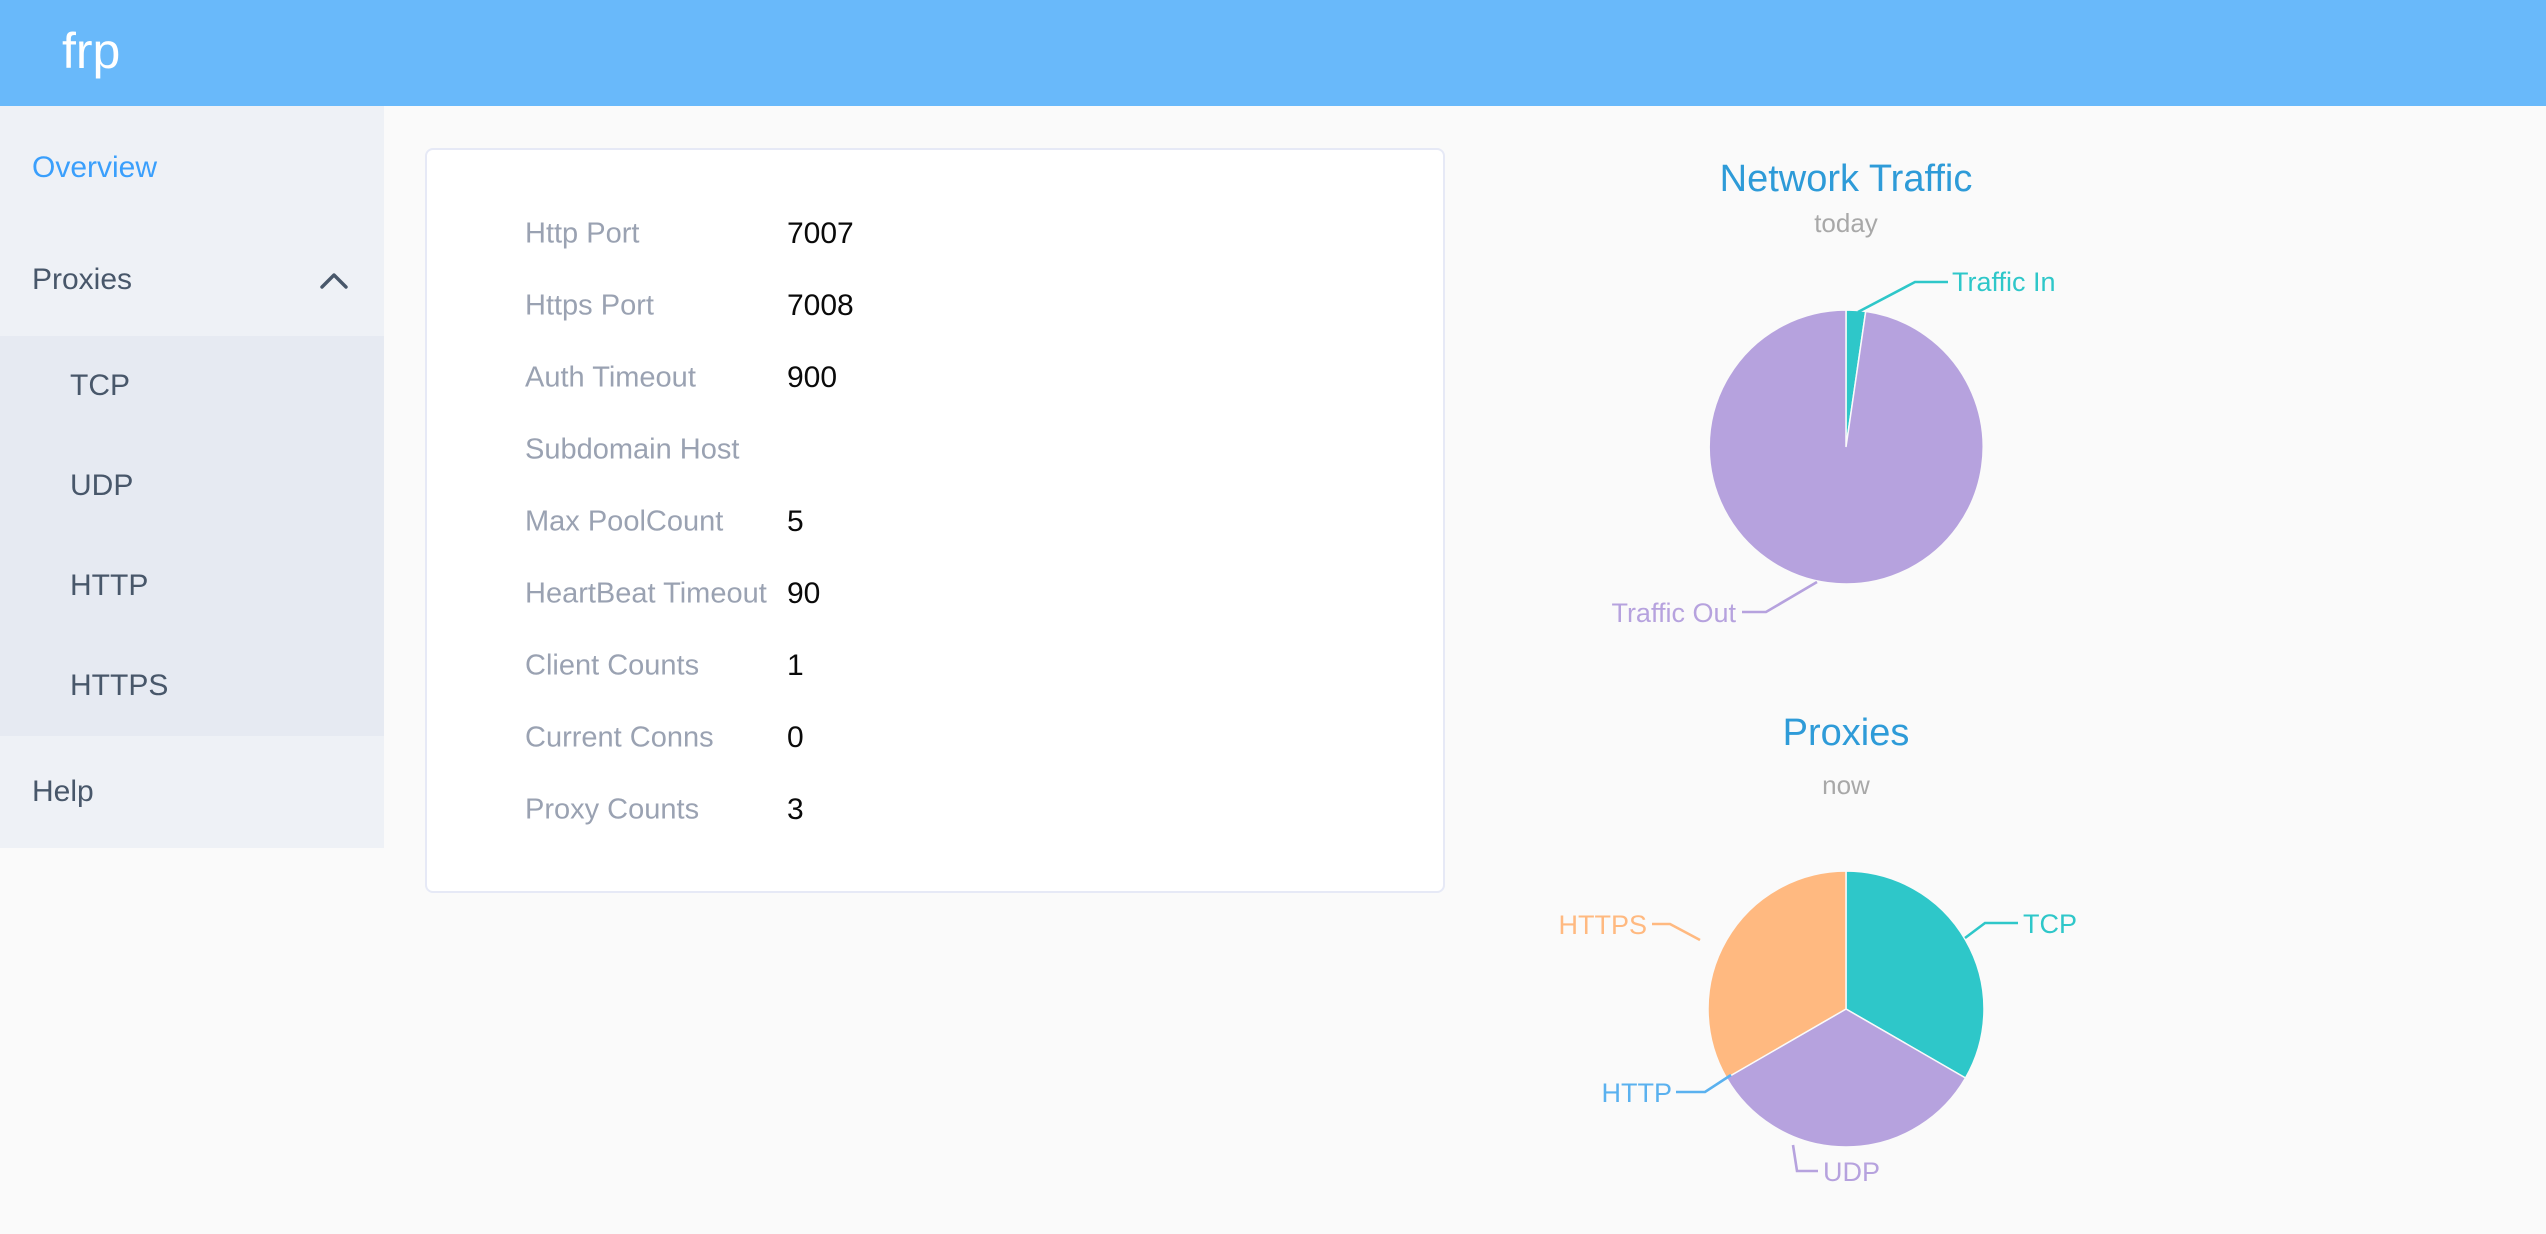  I want to click on config-label: HeartBeat Timeout, so click(646, 593).